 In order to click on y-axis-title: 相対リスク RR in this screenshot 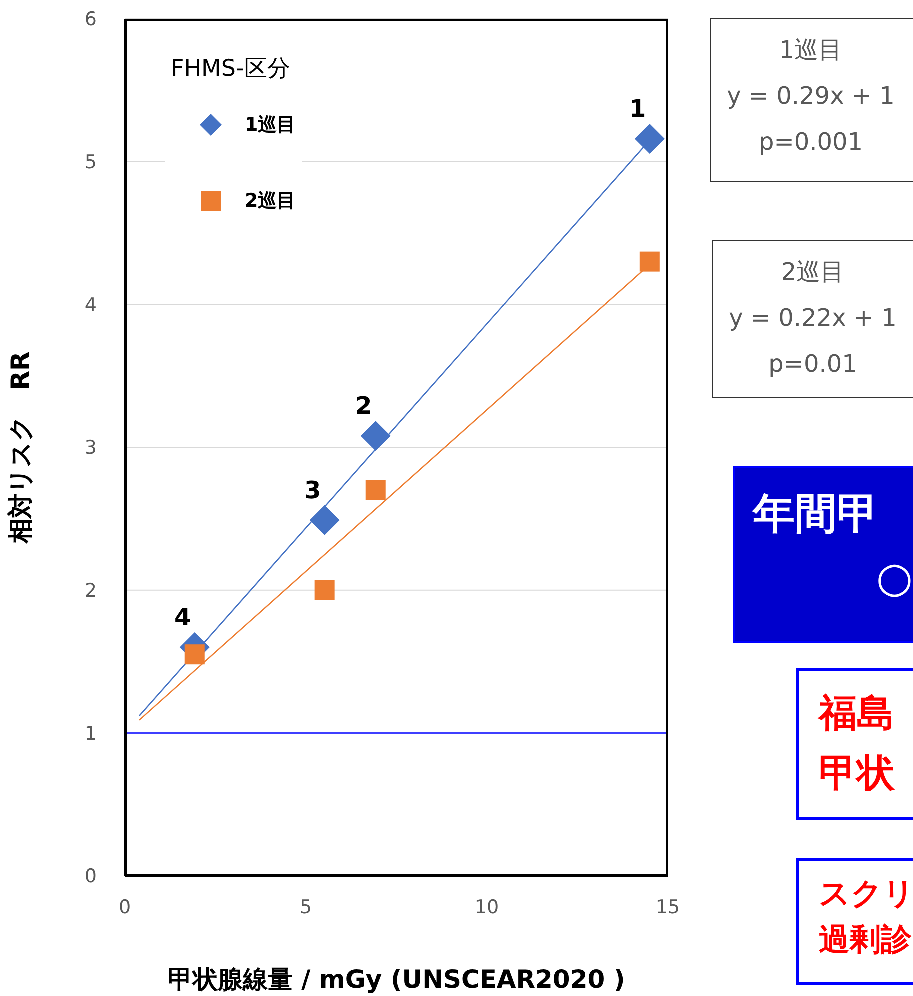, I will do `click(20, 448)`.